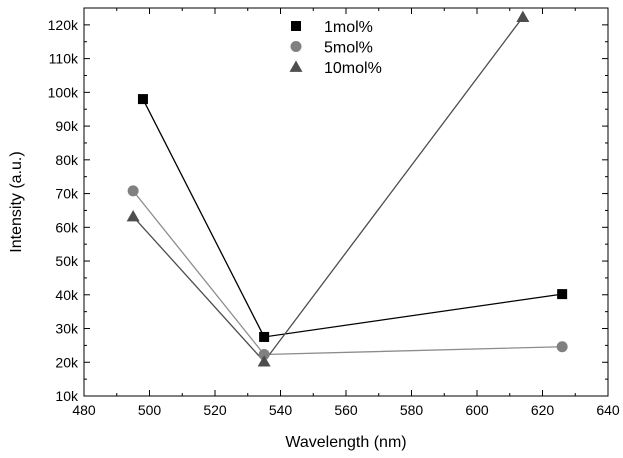  Describe the element at coordinates (477, 410) in the screenshot. I see `x-tick-label: 600` at that location.